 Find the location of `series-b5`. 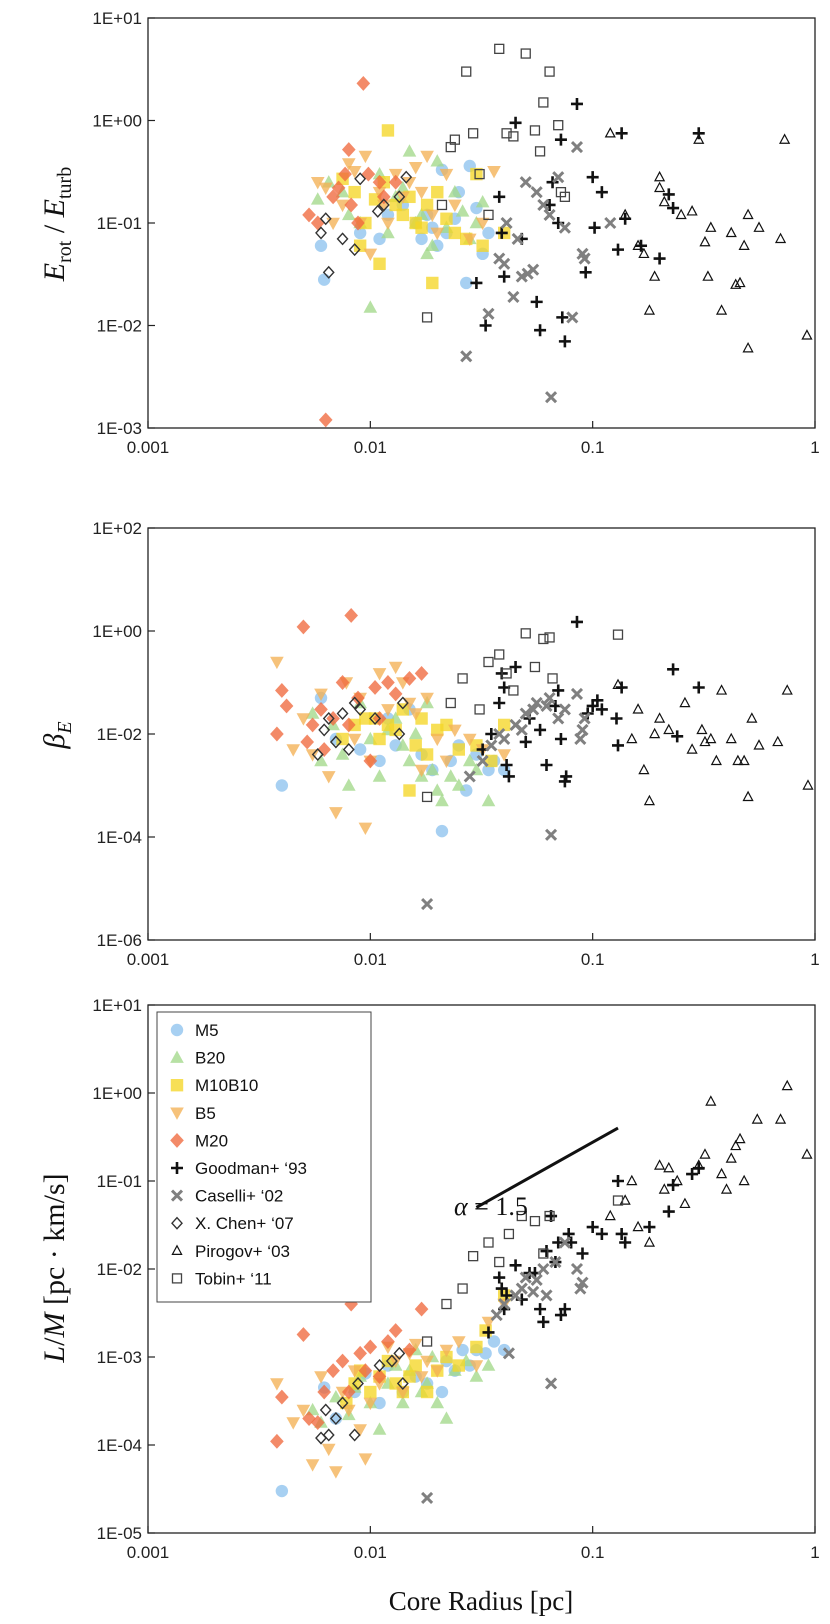

series-b5 is located at coordinates (391, 746).